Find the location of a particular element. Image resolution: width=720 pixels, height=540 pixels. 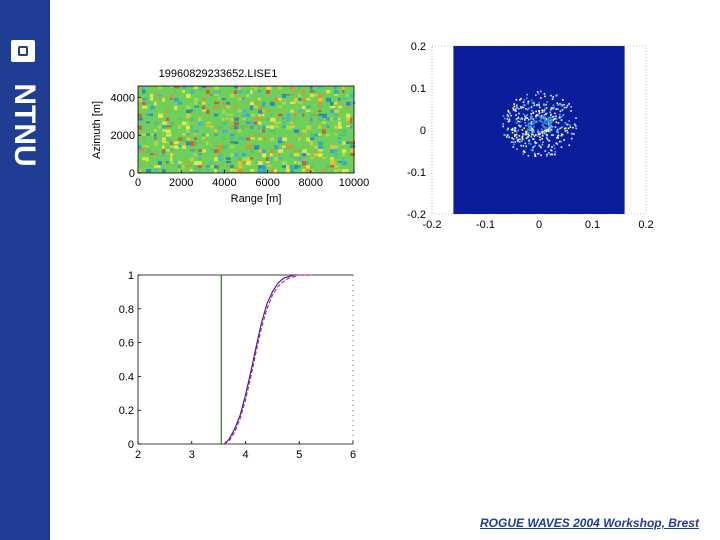

cdf-plot is located at coordinates (245, 359).